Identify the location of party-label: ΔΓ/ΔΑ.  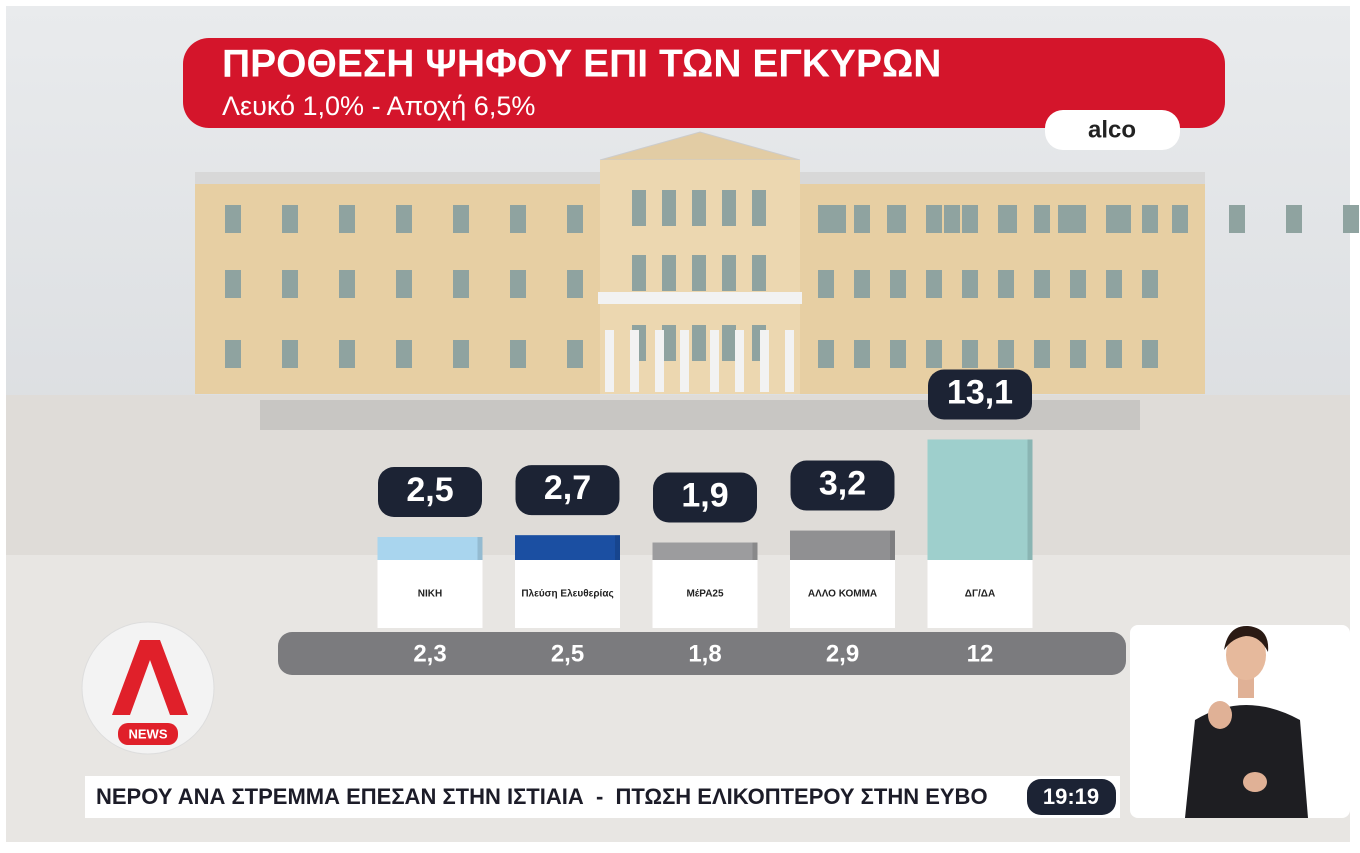
(980, 594).